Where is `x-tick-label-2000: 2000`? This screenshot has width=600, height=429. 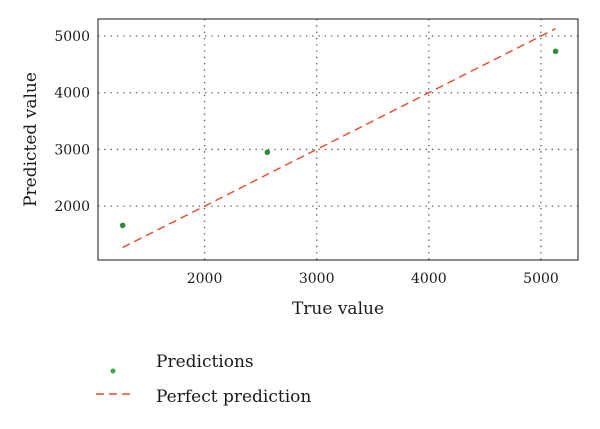 x-tick-label-2000: 2000 is located at coordinates (205, 279).